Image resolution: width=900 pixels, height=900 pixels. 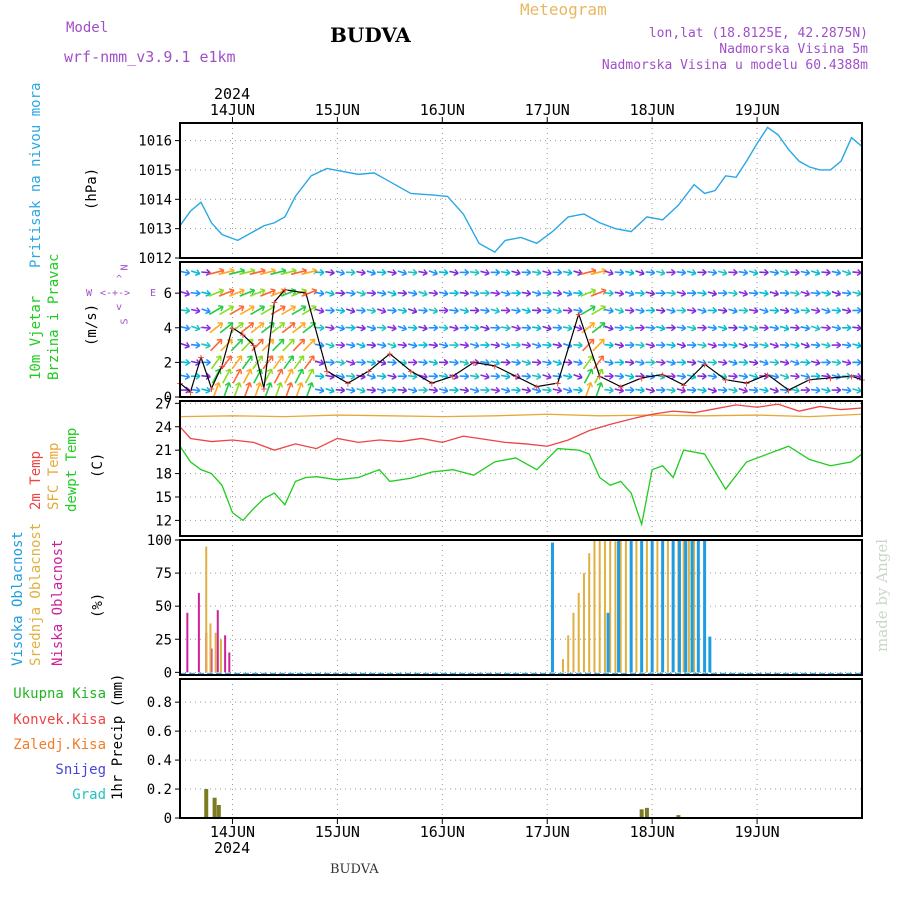 What do you see at coordinates (521, 190) in the screenshot?
I see `panel-frame-pressure` at bounding box center [521, 190].